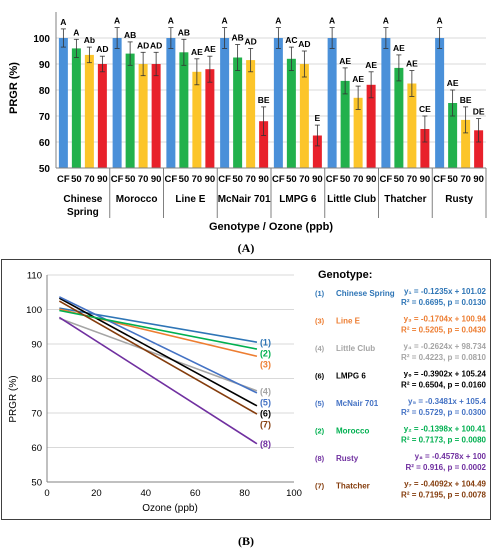 The height and width of the screenshot is (550, 492). Describe the element at coordinates (246, 541) in the screenshot. I see `panel-label-b: (B)` at that location.